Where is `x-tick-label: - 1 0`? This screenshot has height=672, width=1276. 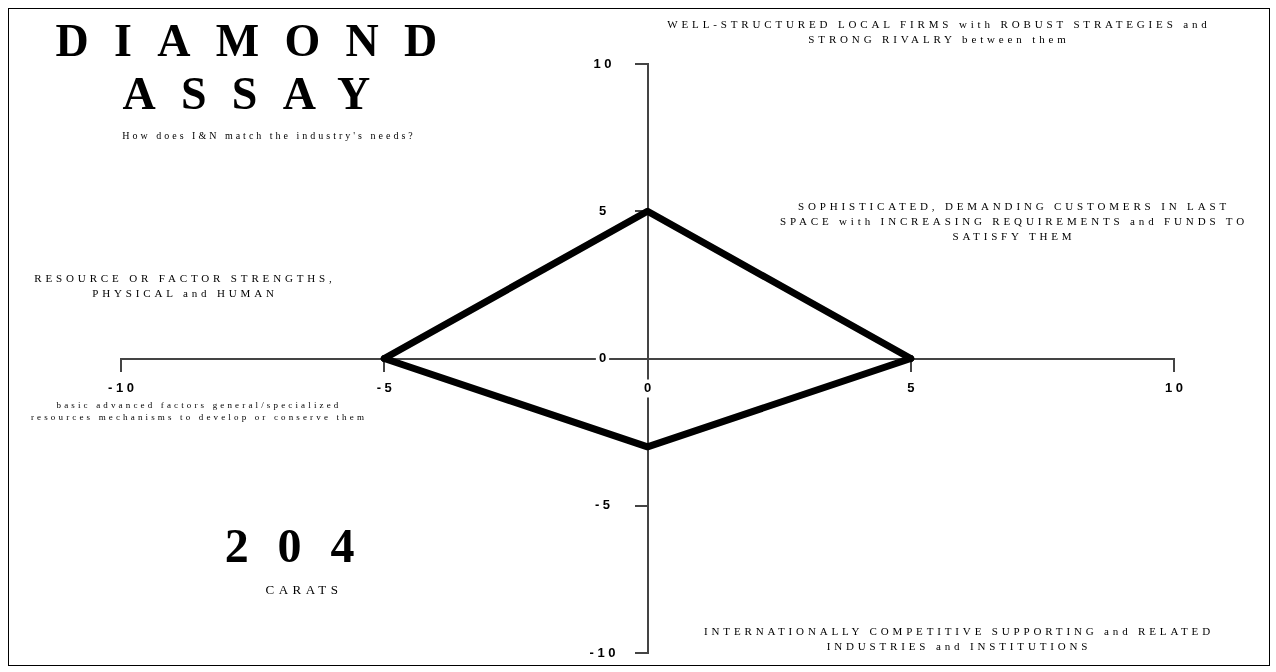
x-tick-label: - 1 0 is located at coordinates (121, 388).